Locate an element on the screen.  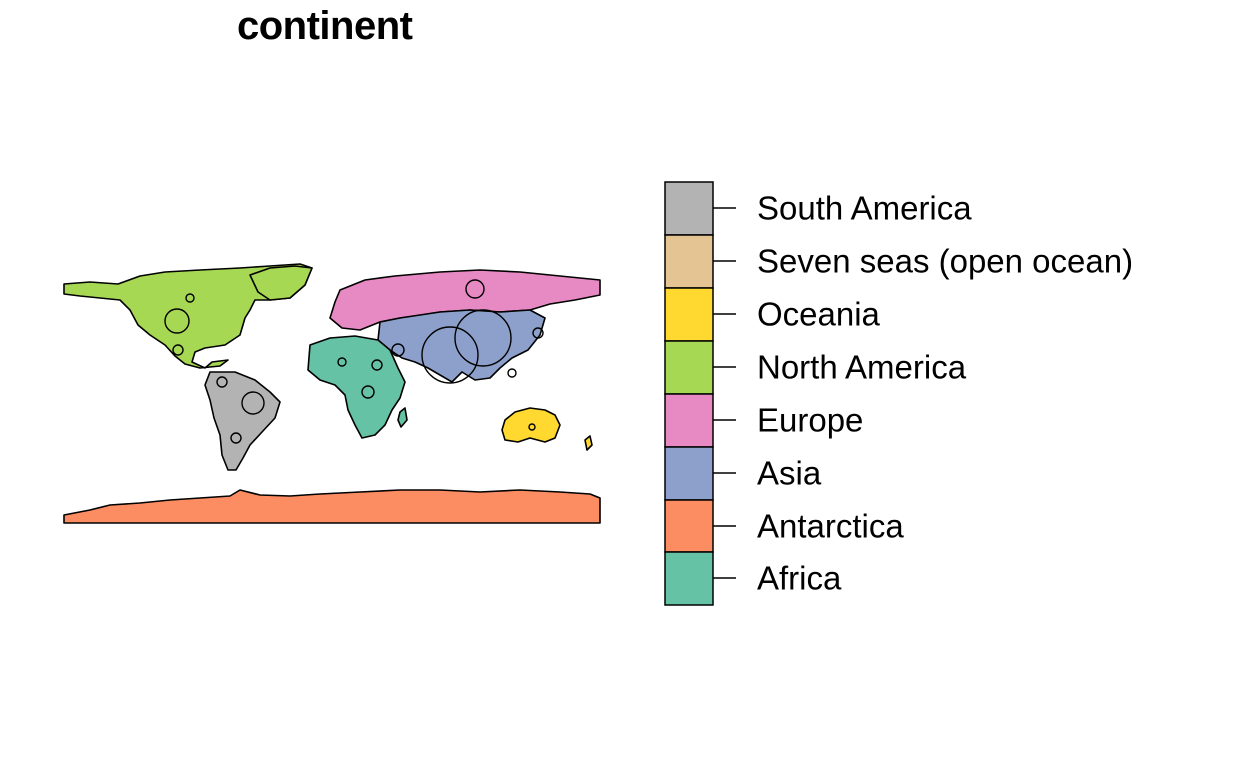
legend-swatch-africa is located at coordinates (689, 578).